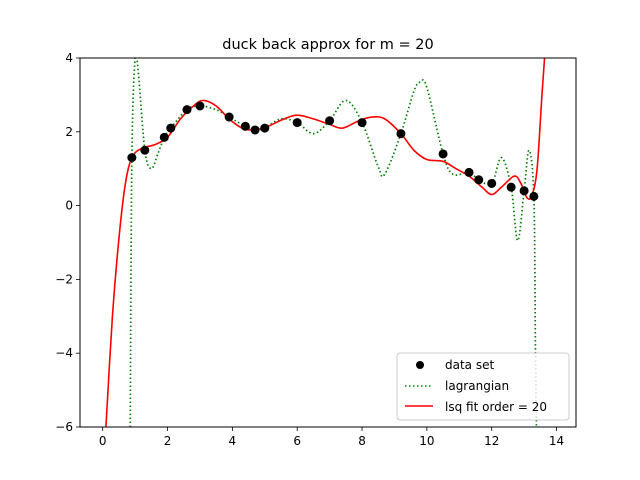 This screenshot has width=640, height=480. I want to click on x-tick-label: 2, so click(168, 441).